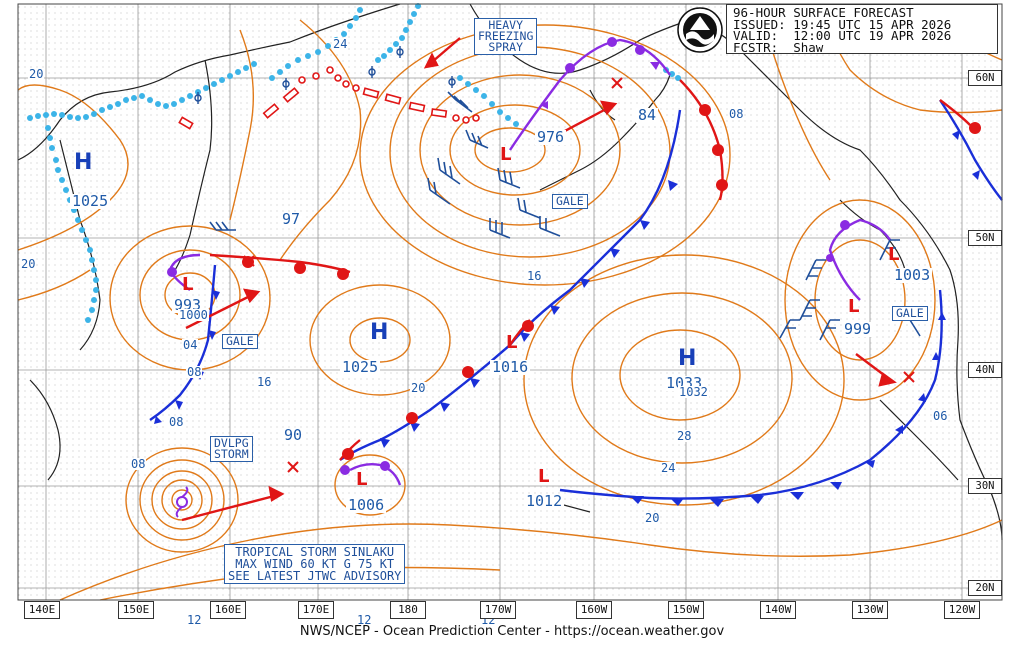  I want to click on pressure-low-west-sub: 1000, so click(193, 315).